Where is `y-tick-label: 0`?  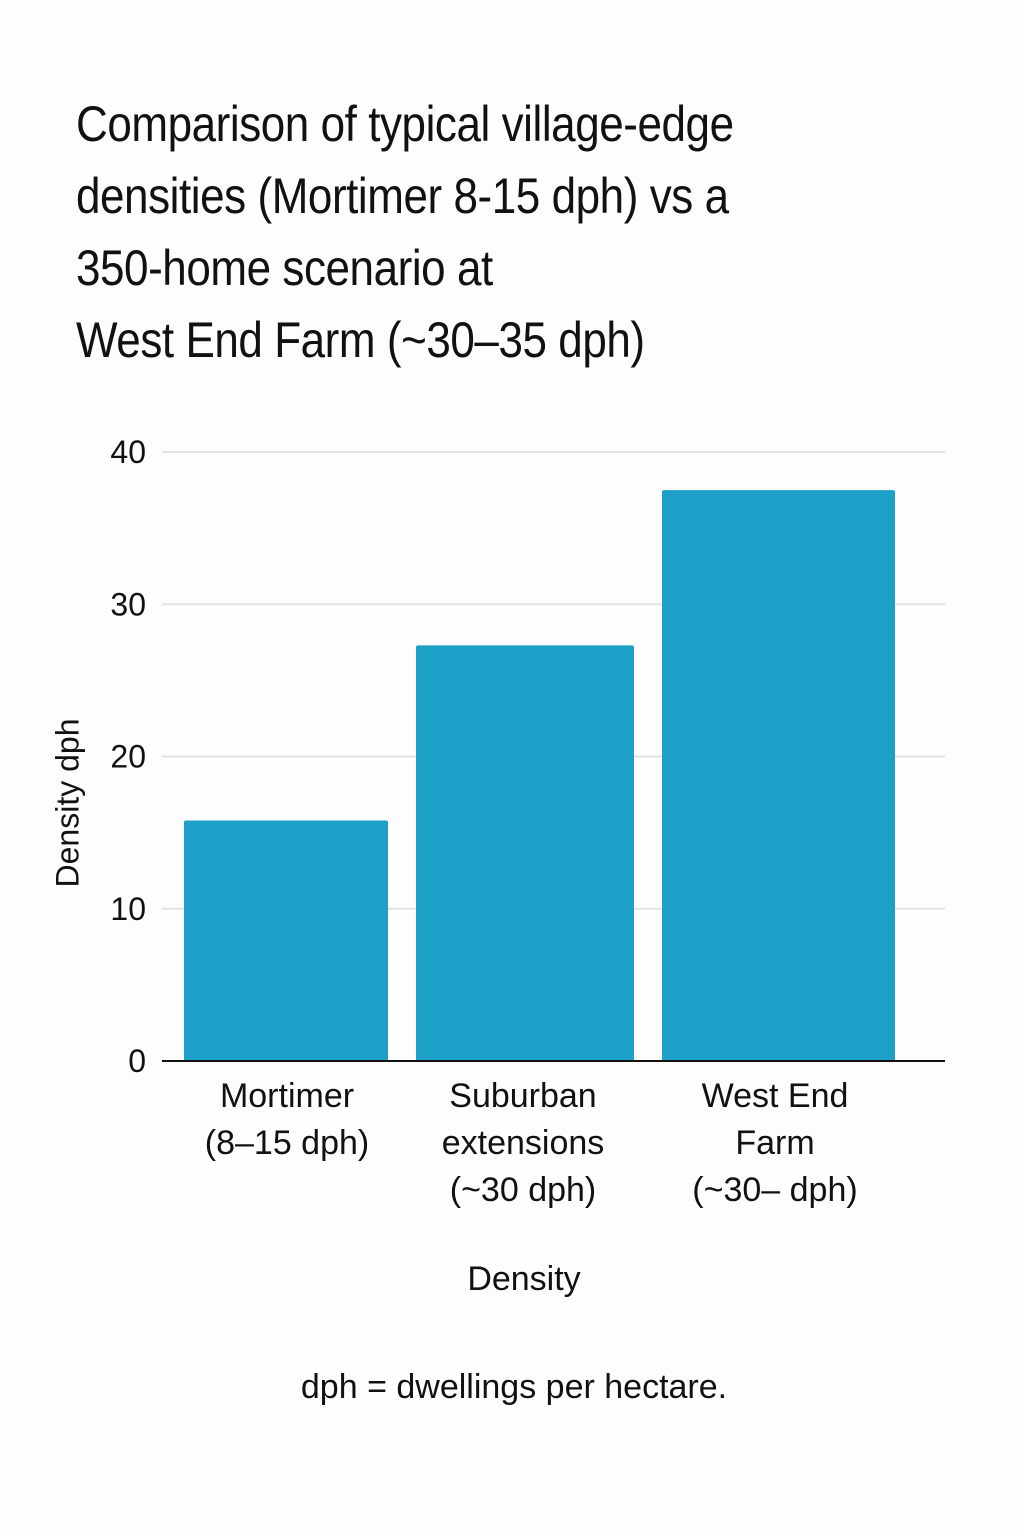 y-tick-label: 0 is located at coordinates (137, 1061).